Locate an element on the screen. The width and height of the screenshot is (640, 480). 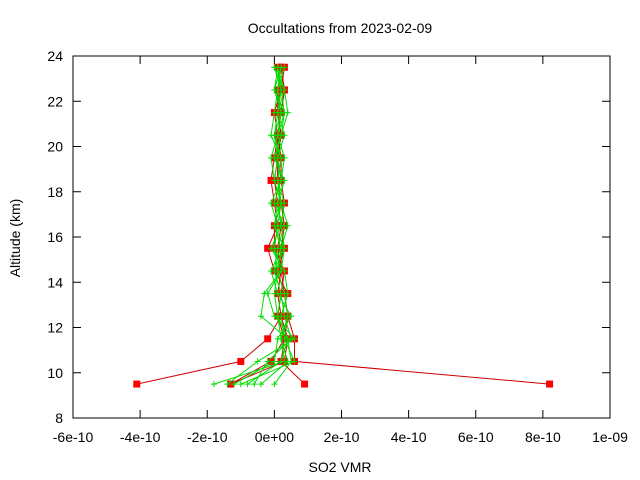
y-tick-label: 22 is located at coordinates (55, 101).